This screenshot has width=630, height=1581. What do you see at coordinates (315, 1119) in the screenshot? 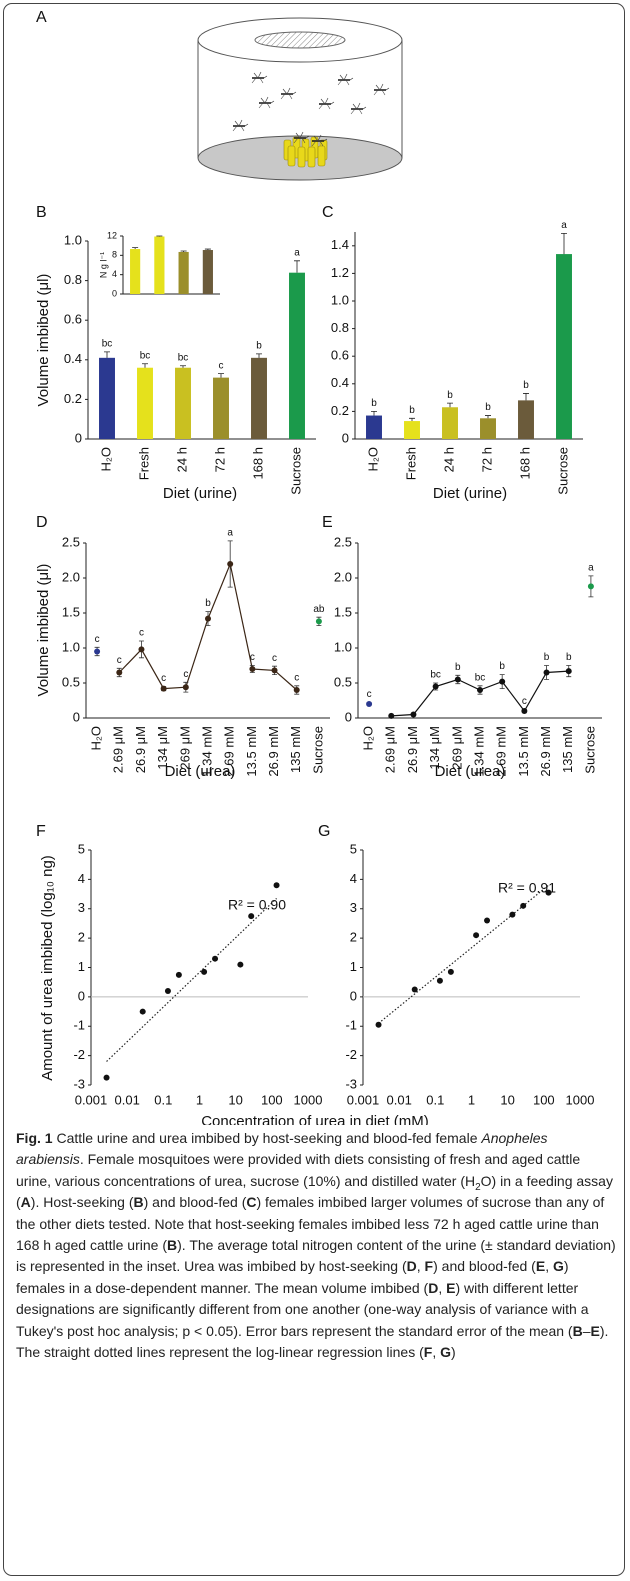
I see `x-axis-label: Concentration of urea in diet (mM)` at bounding box center [315, 1119].